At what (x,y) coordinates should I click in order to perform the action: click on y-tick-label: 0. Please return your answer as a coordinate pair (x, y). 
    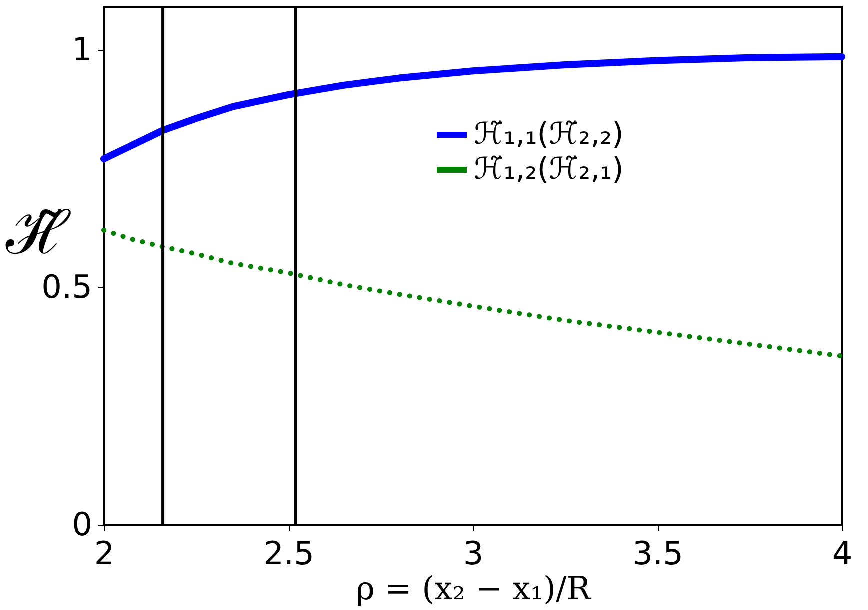
    Looking at the image, I should click on (82, 525).